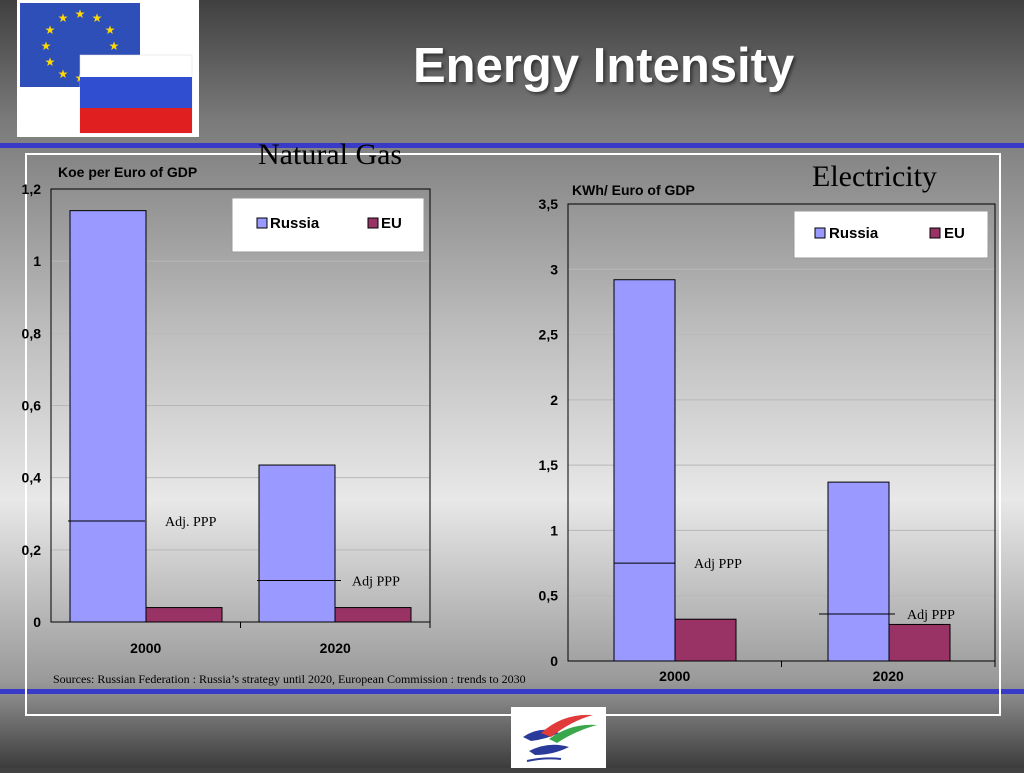  Describe the element at coordinates (376, 582) in the screenshot. I see `gas-adj-ppp-label: Adj PPP` at that location.